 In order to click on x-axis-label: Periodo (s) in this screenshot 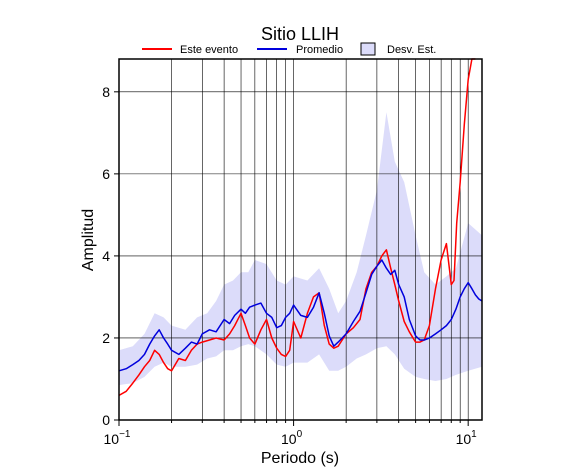, I will do `click(300, 458)`.